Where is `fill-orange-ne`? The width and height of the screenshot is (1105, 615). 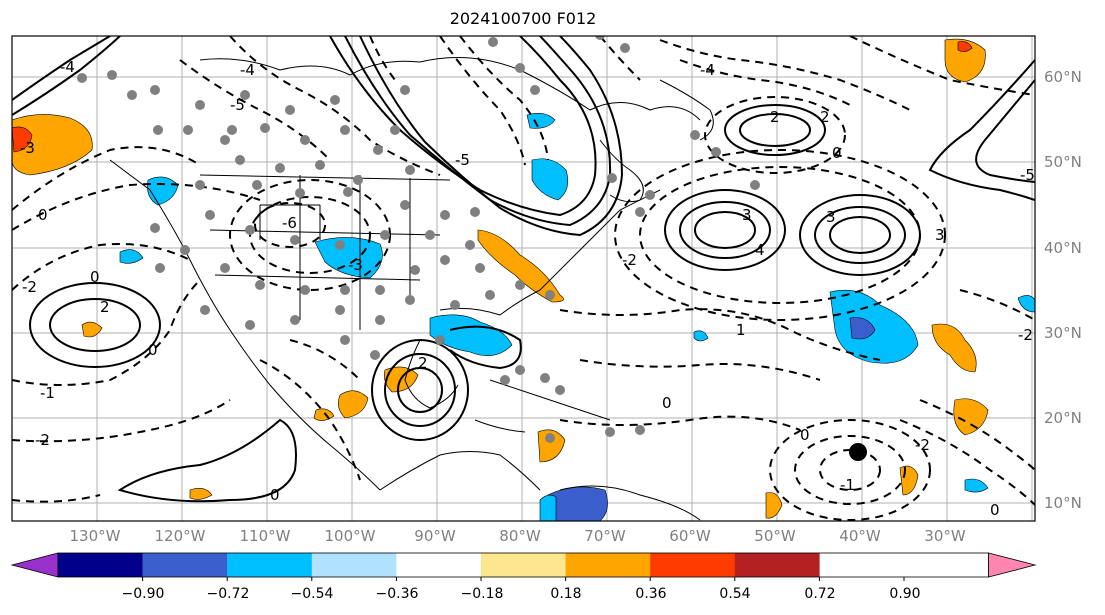 fill-orange-ne is located at coordinates (965, 60).